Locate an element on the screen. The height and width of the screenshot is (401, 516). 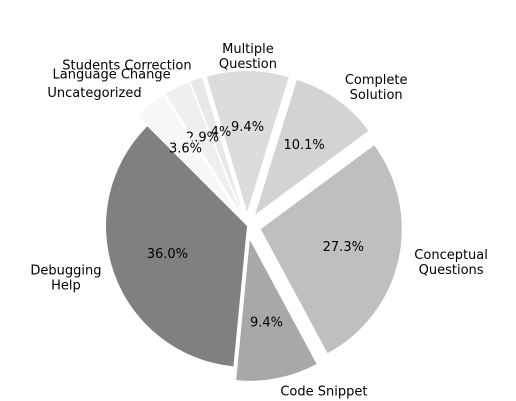
category-label-code-snippet: Code Snippet is located at coordinates (323, 391).